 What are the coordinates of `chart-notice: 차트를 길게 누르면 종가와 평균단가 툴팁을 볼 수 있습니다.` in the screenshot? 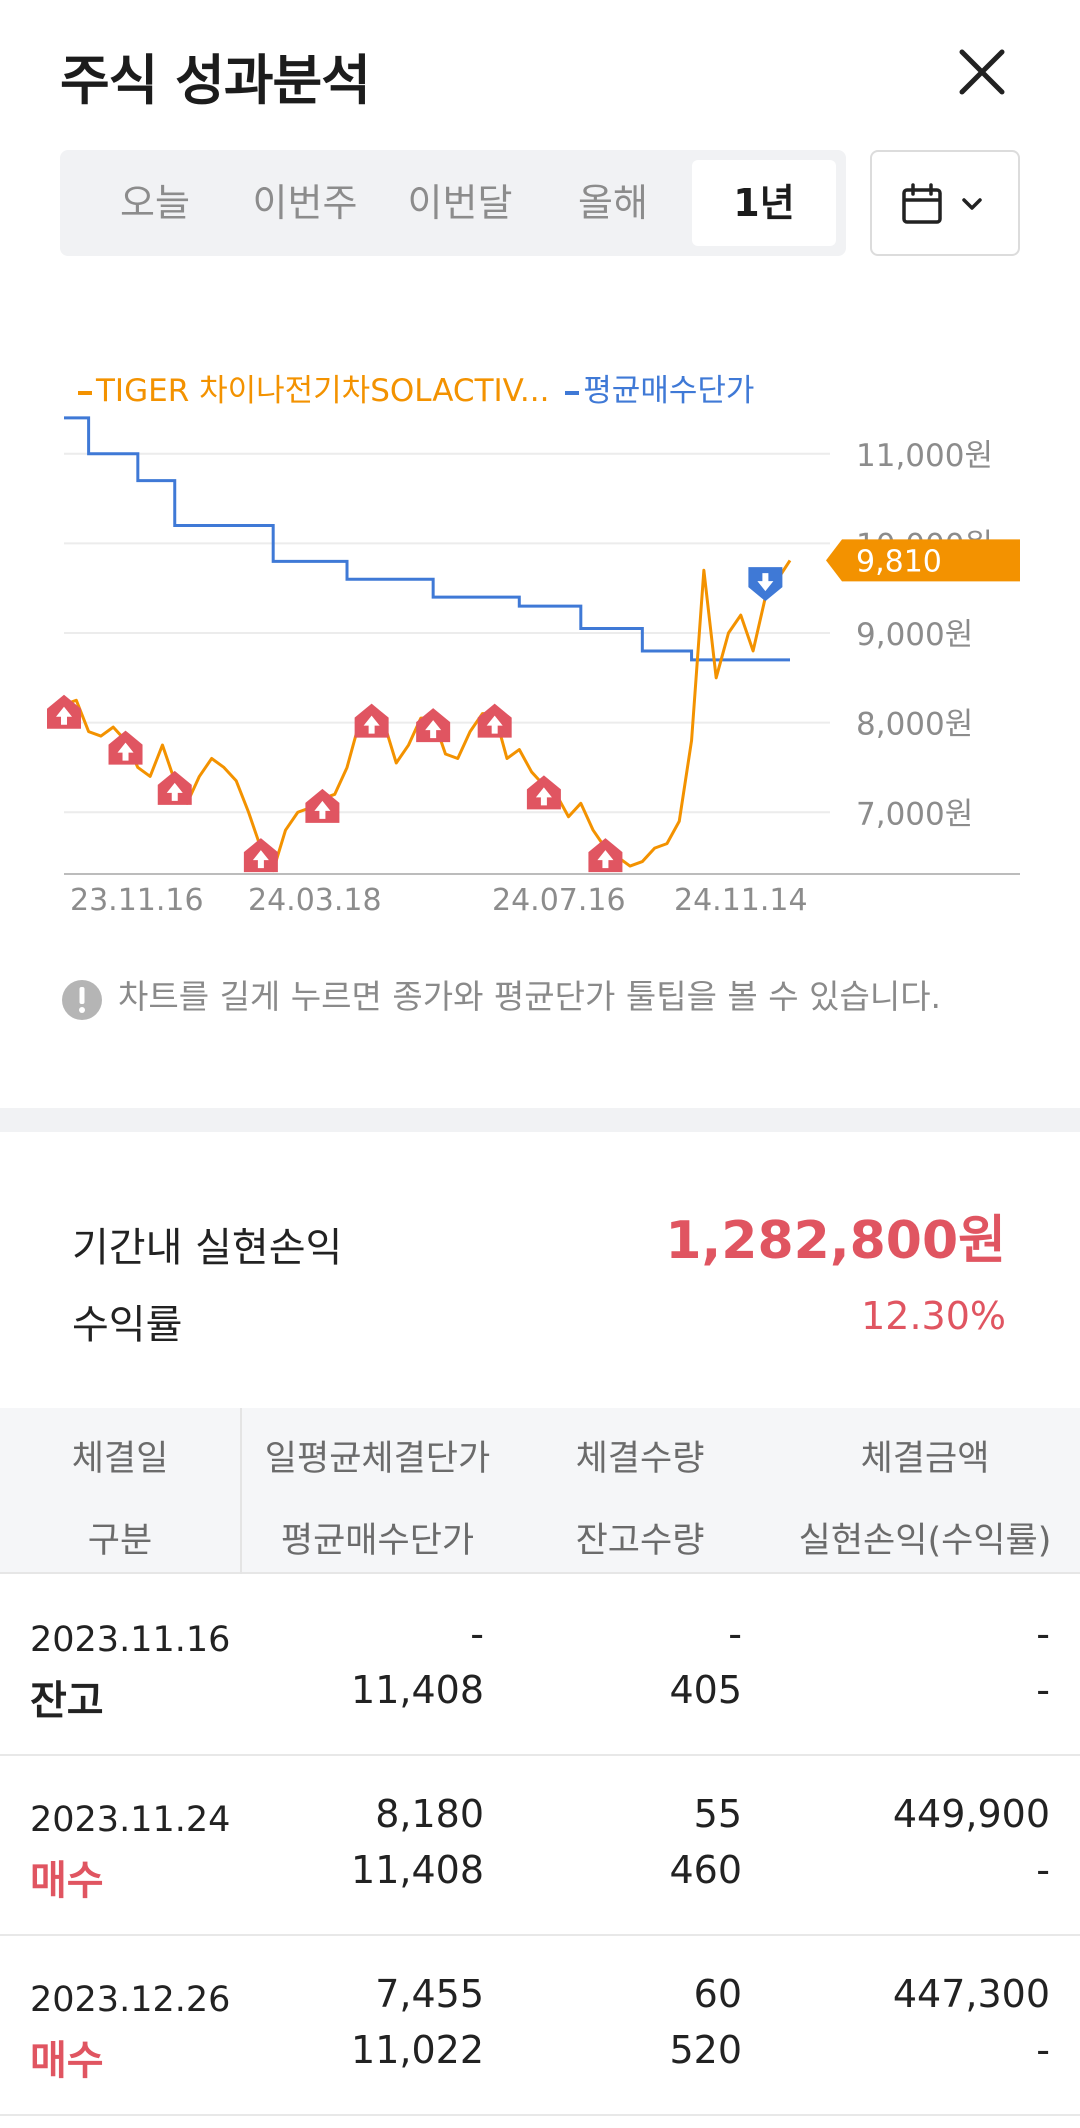 It's located at (540, 998).